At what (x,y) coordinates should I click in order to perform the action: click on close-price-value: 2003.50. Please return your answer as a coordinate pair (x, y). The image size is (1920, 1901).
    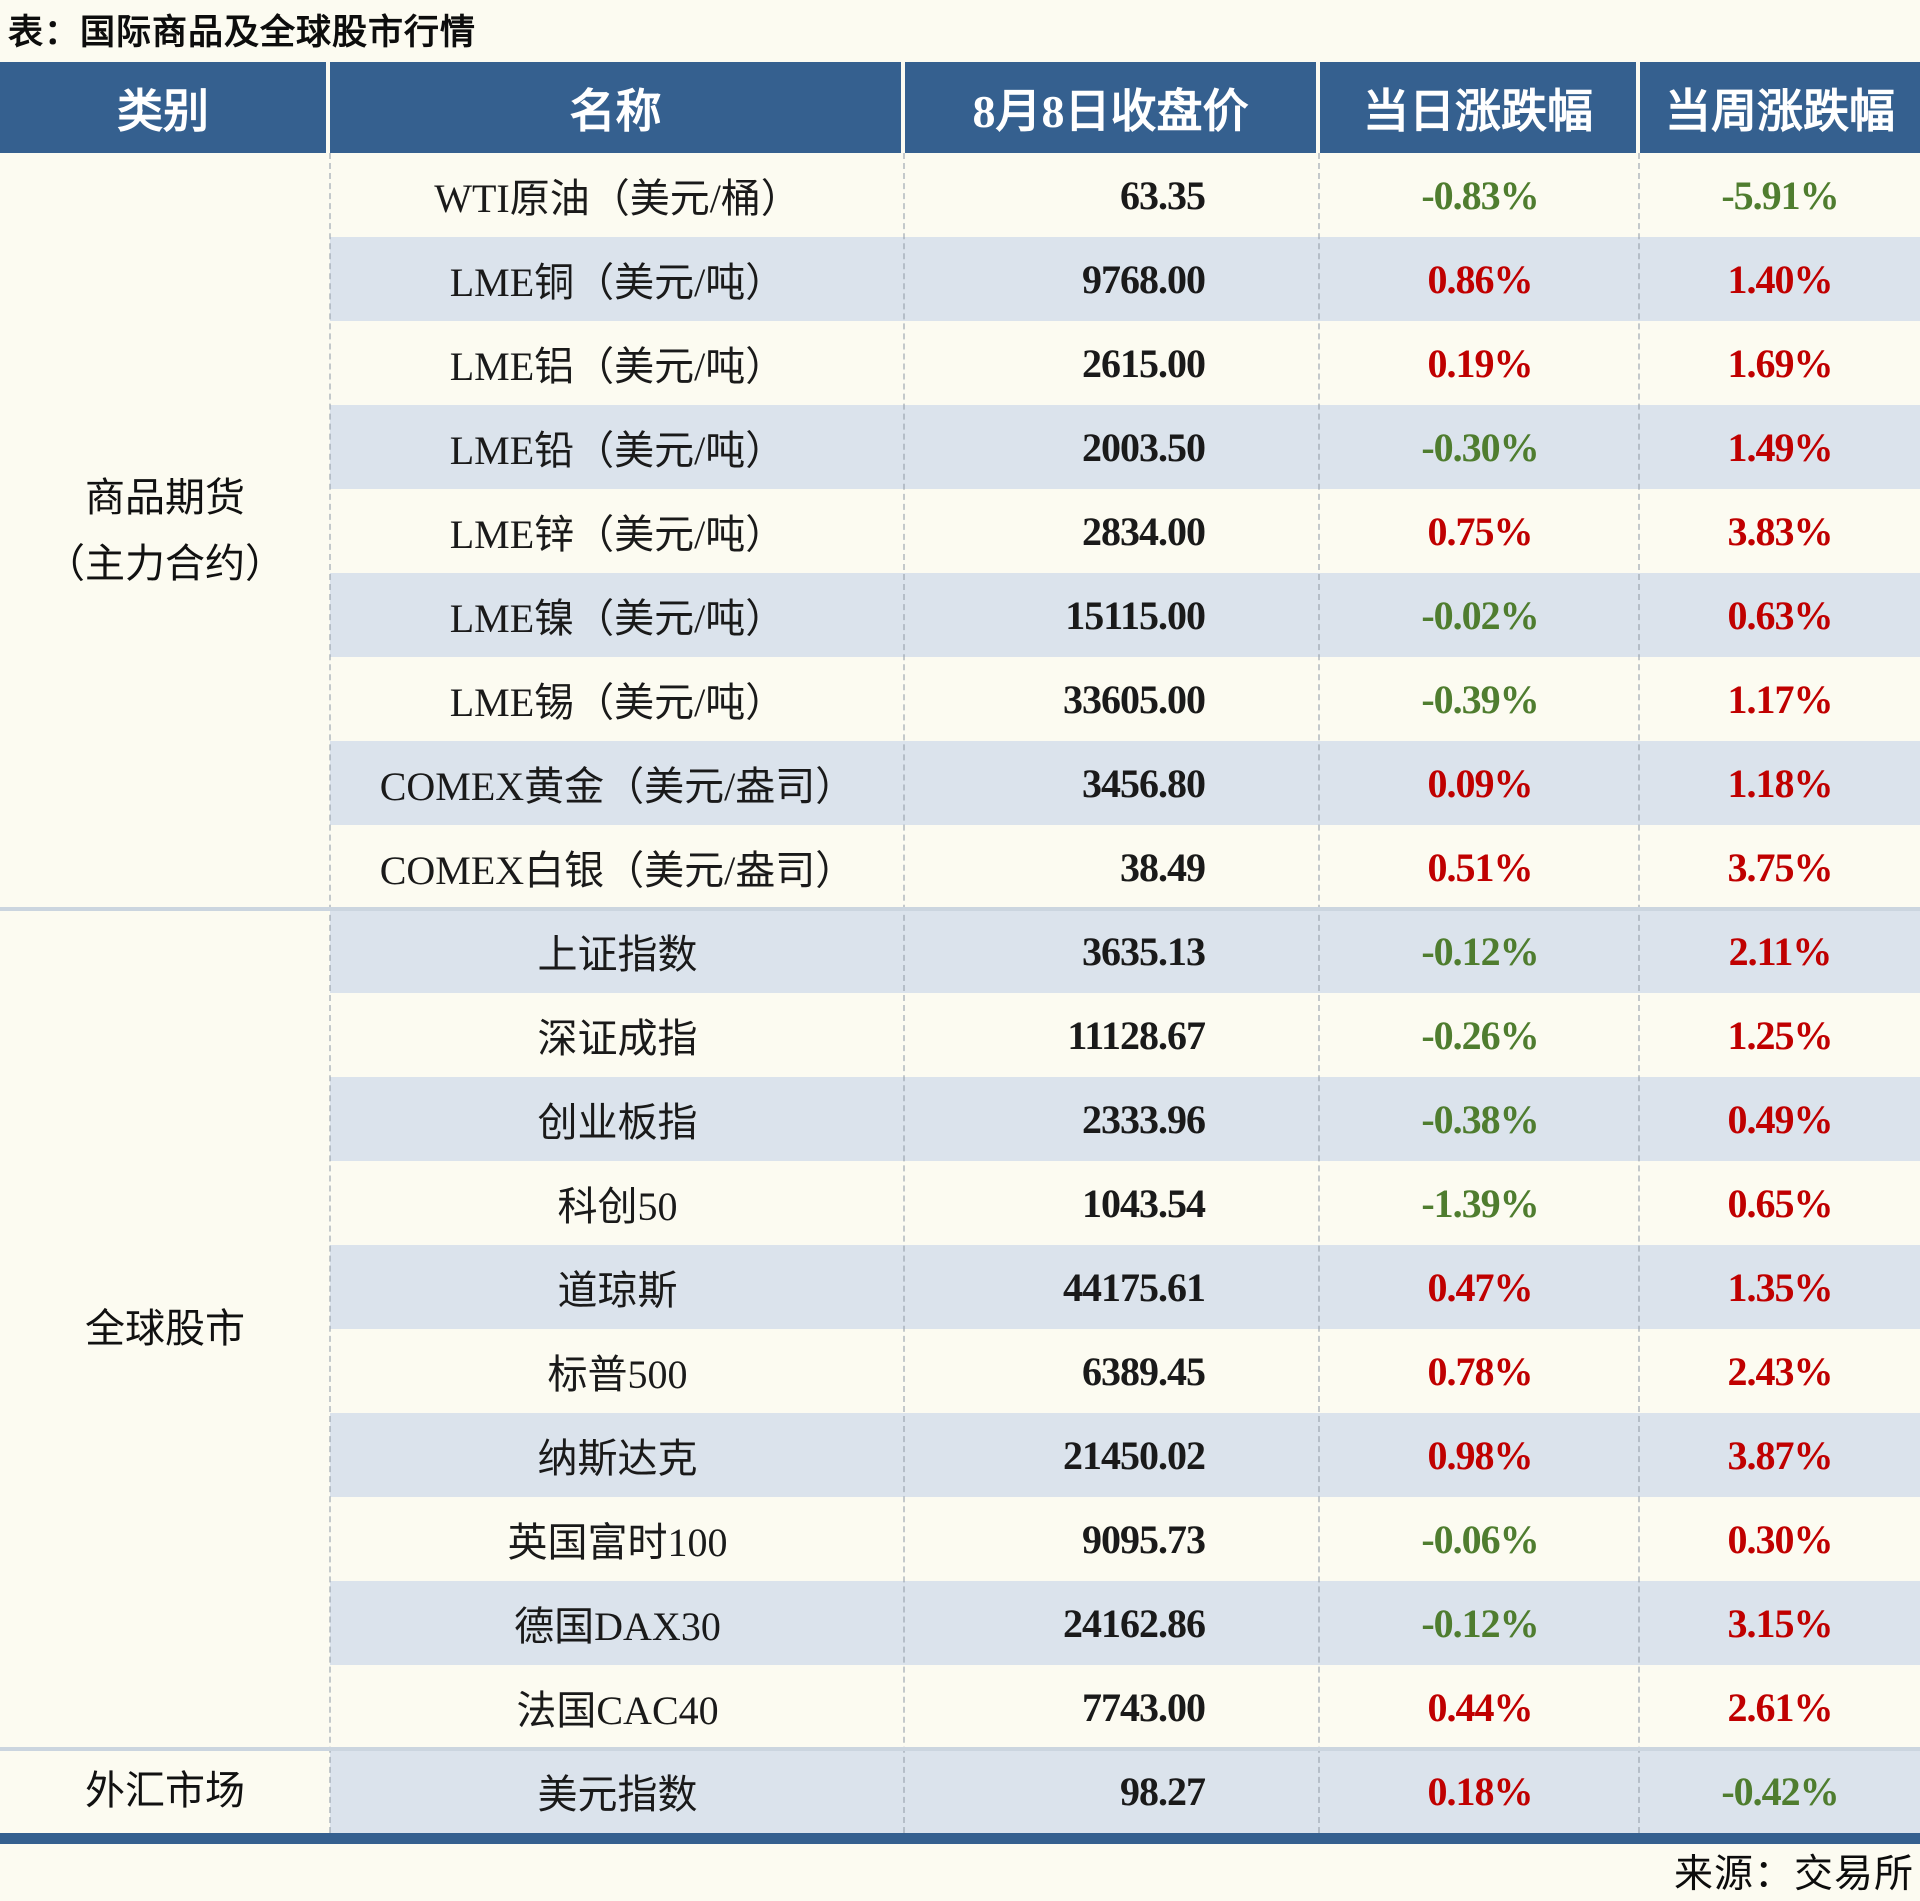
    Looking at the image, I should click on (1144, 447).